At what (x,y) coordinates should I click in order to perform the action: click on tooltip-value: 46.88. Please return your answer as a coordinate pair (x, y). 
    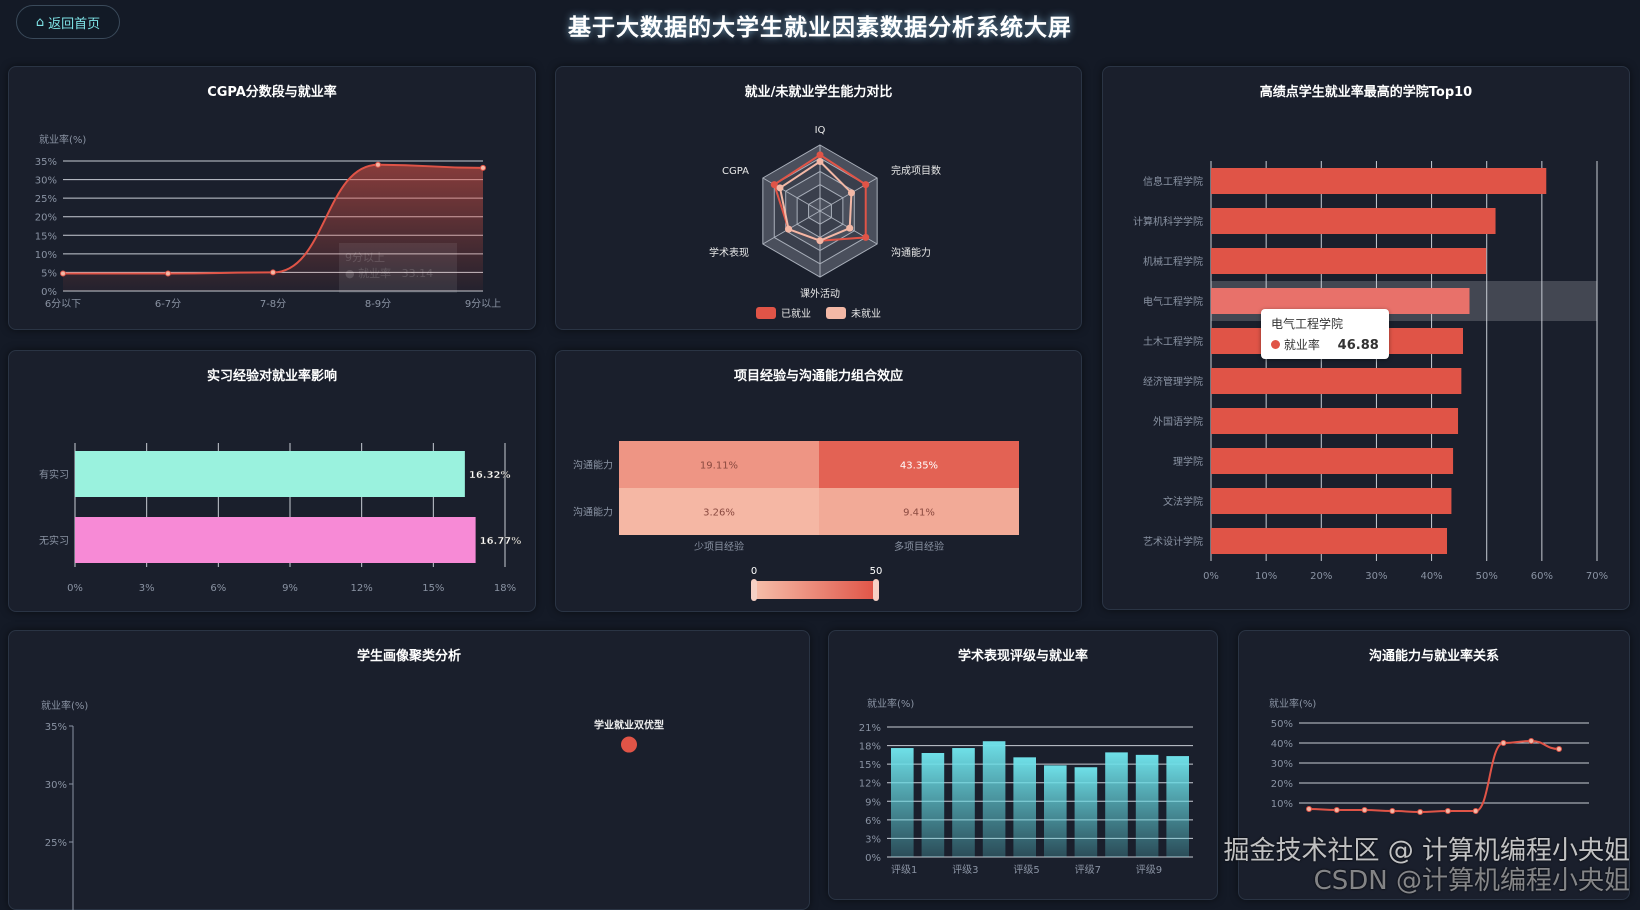
    Looking at the image, I should click on (1358, 345).